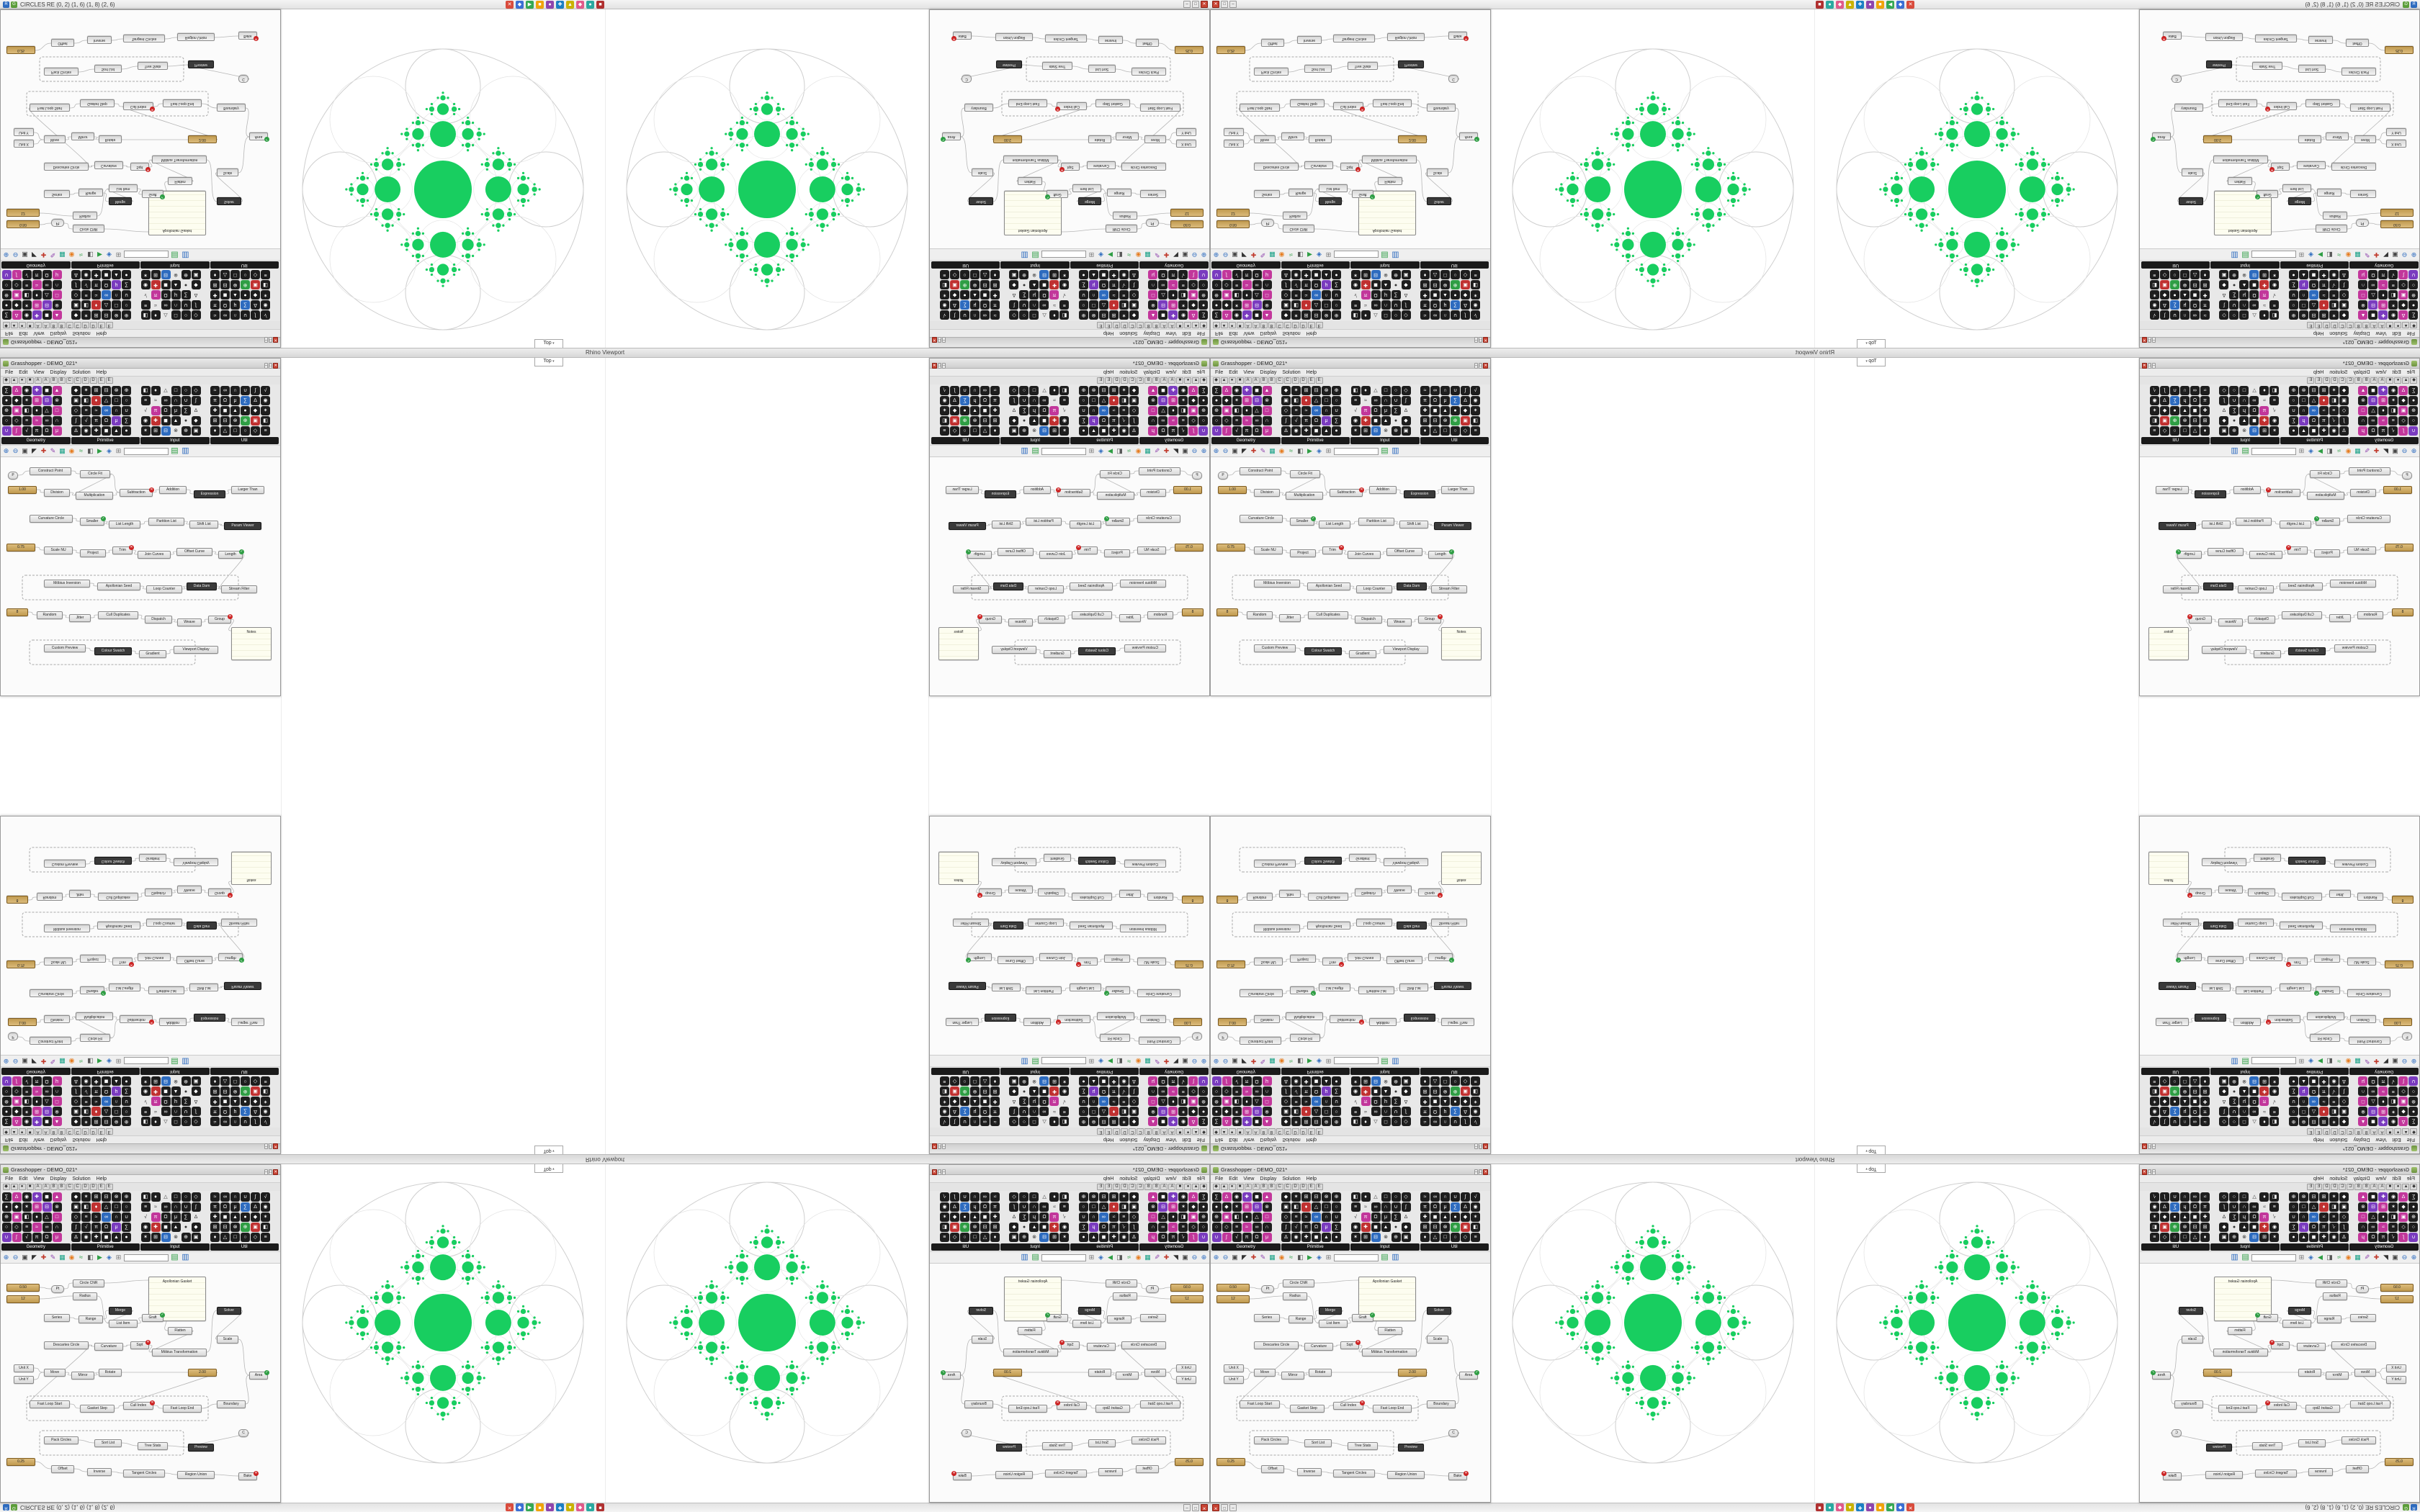 This screenshot has width=2420, height=1512. Describe the element at coordinates (2199, 619) in the screenshot. I see `gh-node: Group ✕` at that location.